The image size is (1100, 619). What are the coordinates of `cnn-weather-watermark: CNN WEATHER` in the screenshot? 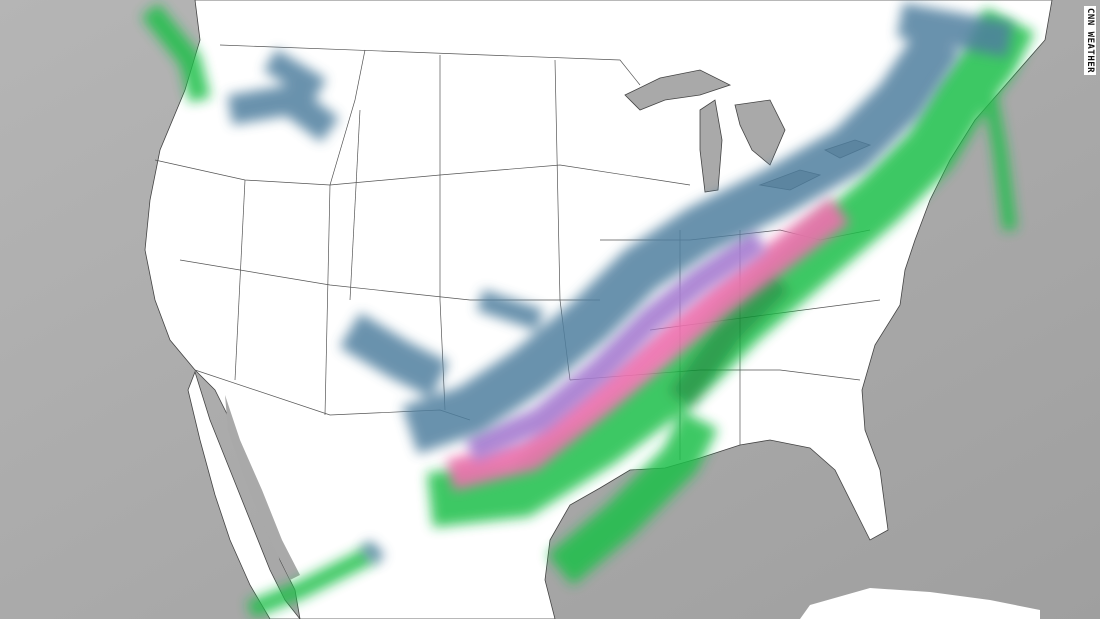 It's located at (1090, 41).